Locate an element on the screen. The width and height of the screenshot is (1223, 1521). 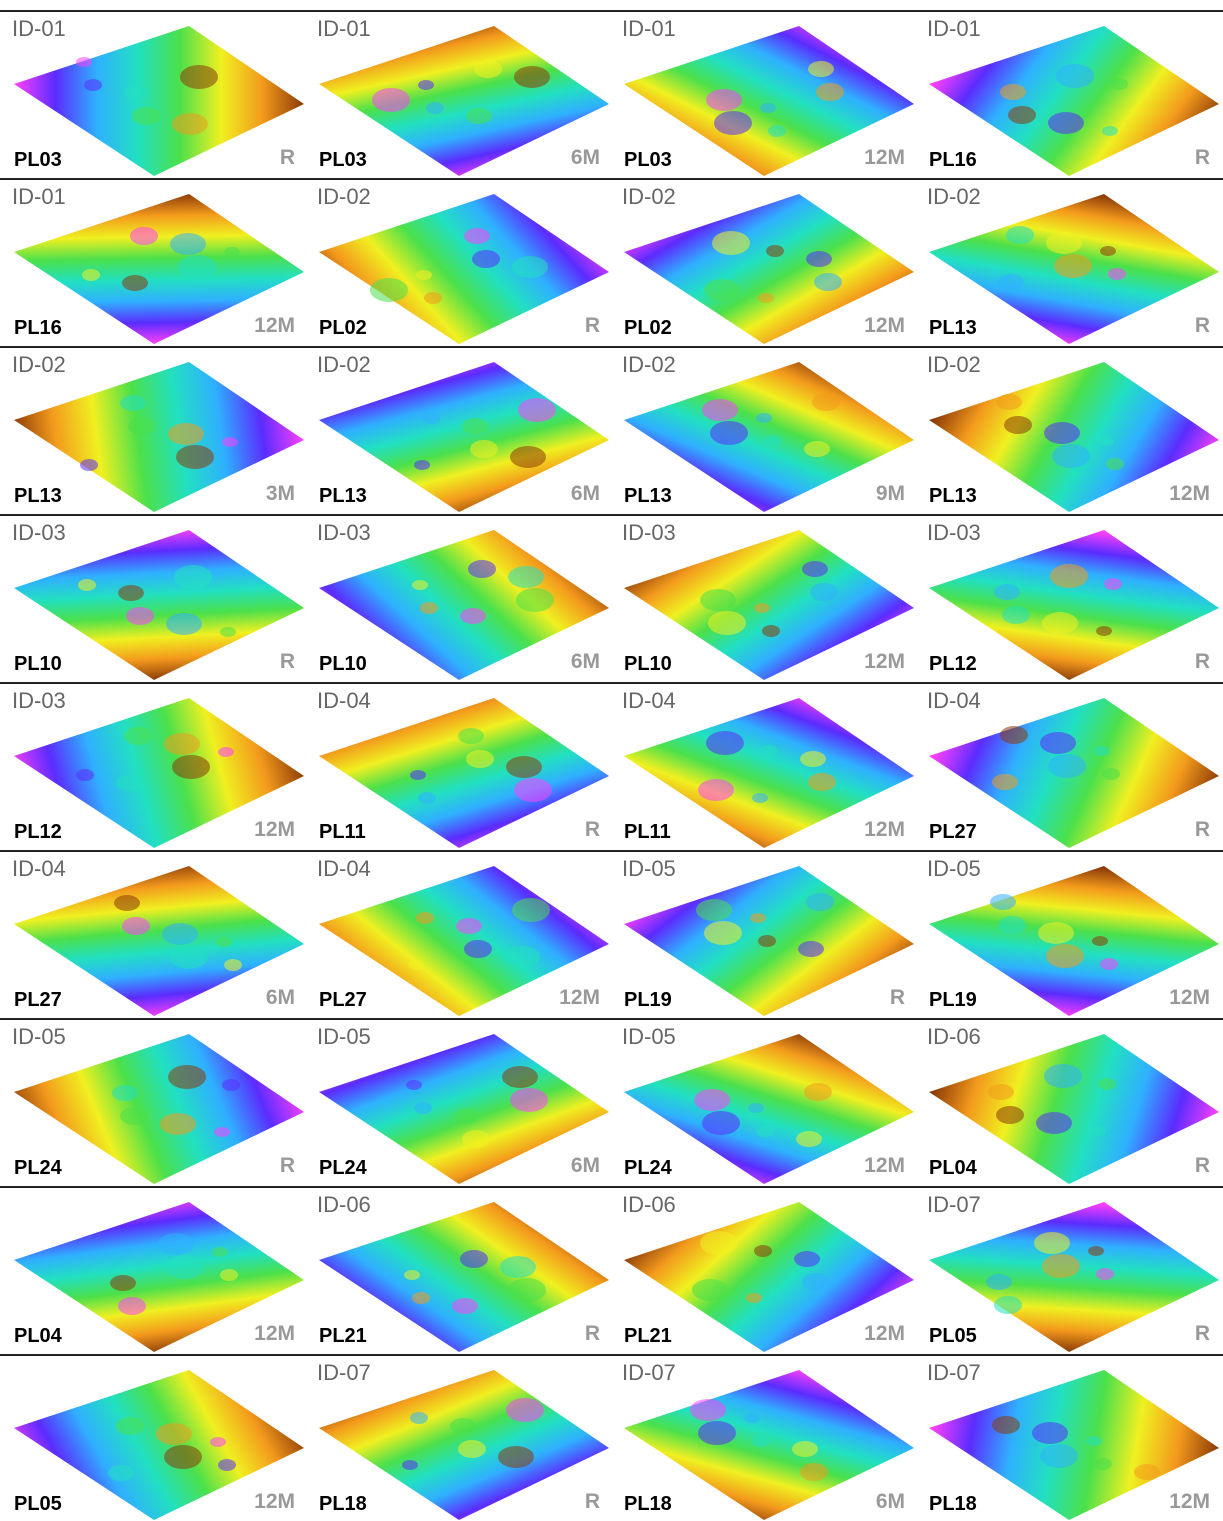
surface-panel: ID-02 PL13 6M is located at coordinates (461, 431).